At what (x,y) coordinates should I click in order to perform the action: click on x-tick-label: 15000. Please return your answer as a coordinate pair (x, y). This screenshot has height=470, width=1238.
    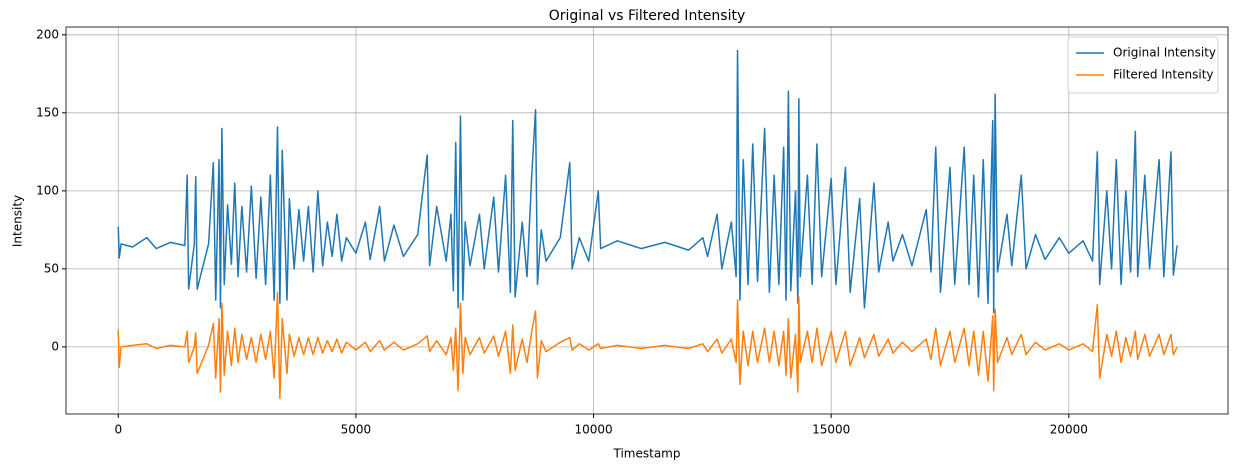
    Looking at the image, I should click on (831, 430).